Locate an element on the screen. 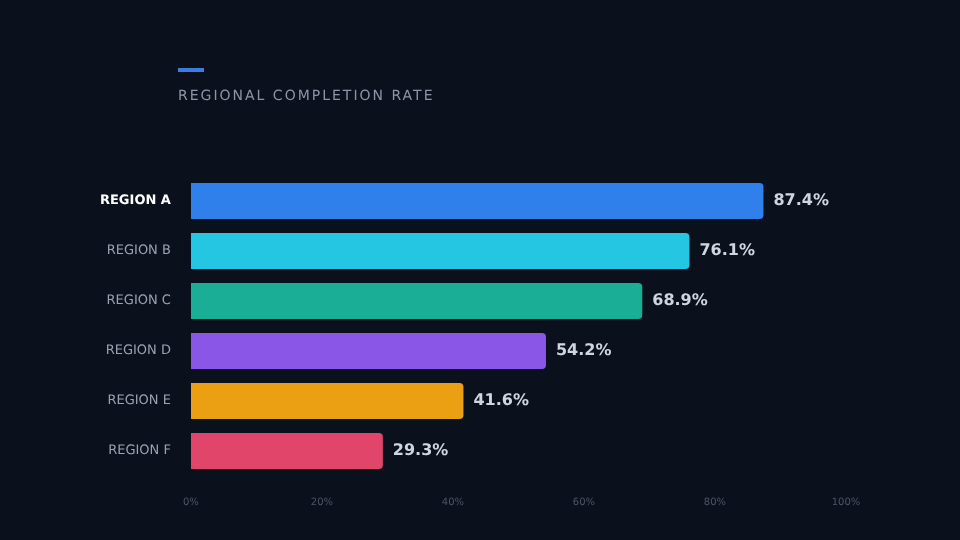  data-label: 54.2% is located at coordinates (583, 350).